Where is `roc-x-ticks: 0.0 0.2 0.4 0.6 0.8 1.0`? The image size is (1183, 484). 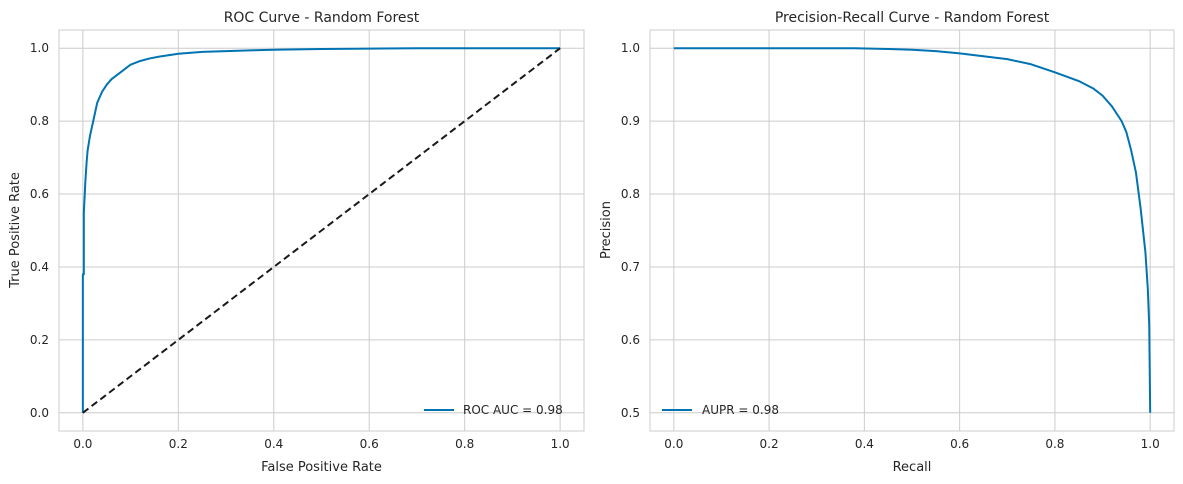 roc-x-ticks: 0.0 0.2 0.4 0.6 0.8 1.0 is located at coordinates (321, 444).